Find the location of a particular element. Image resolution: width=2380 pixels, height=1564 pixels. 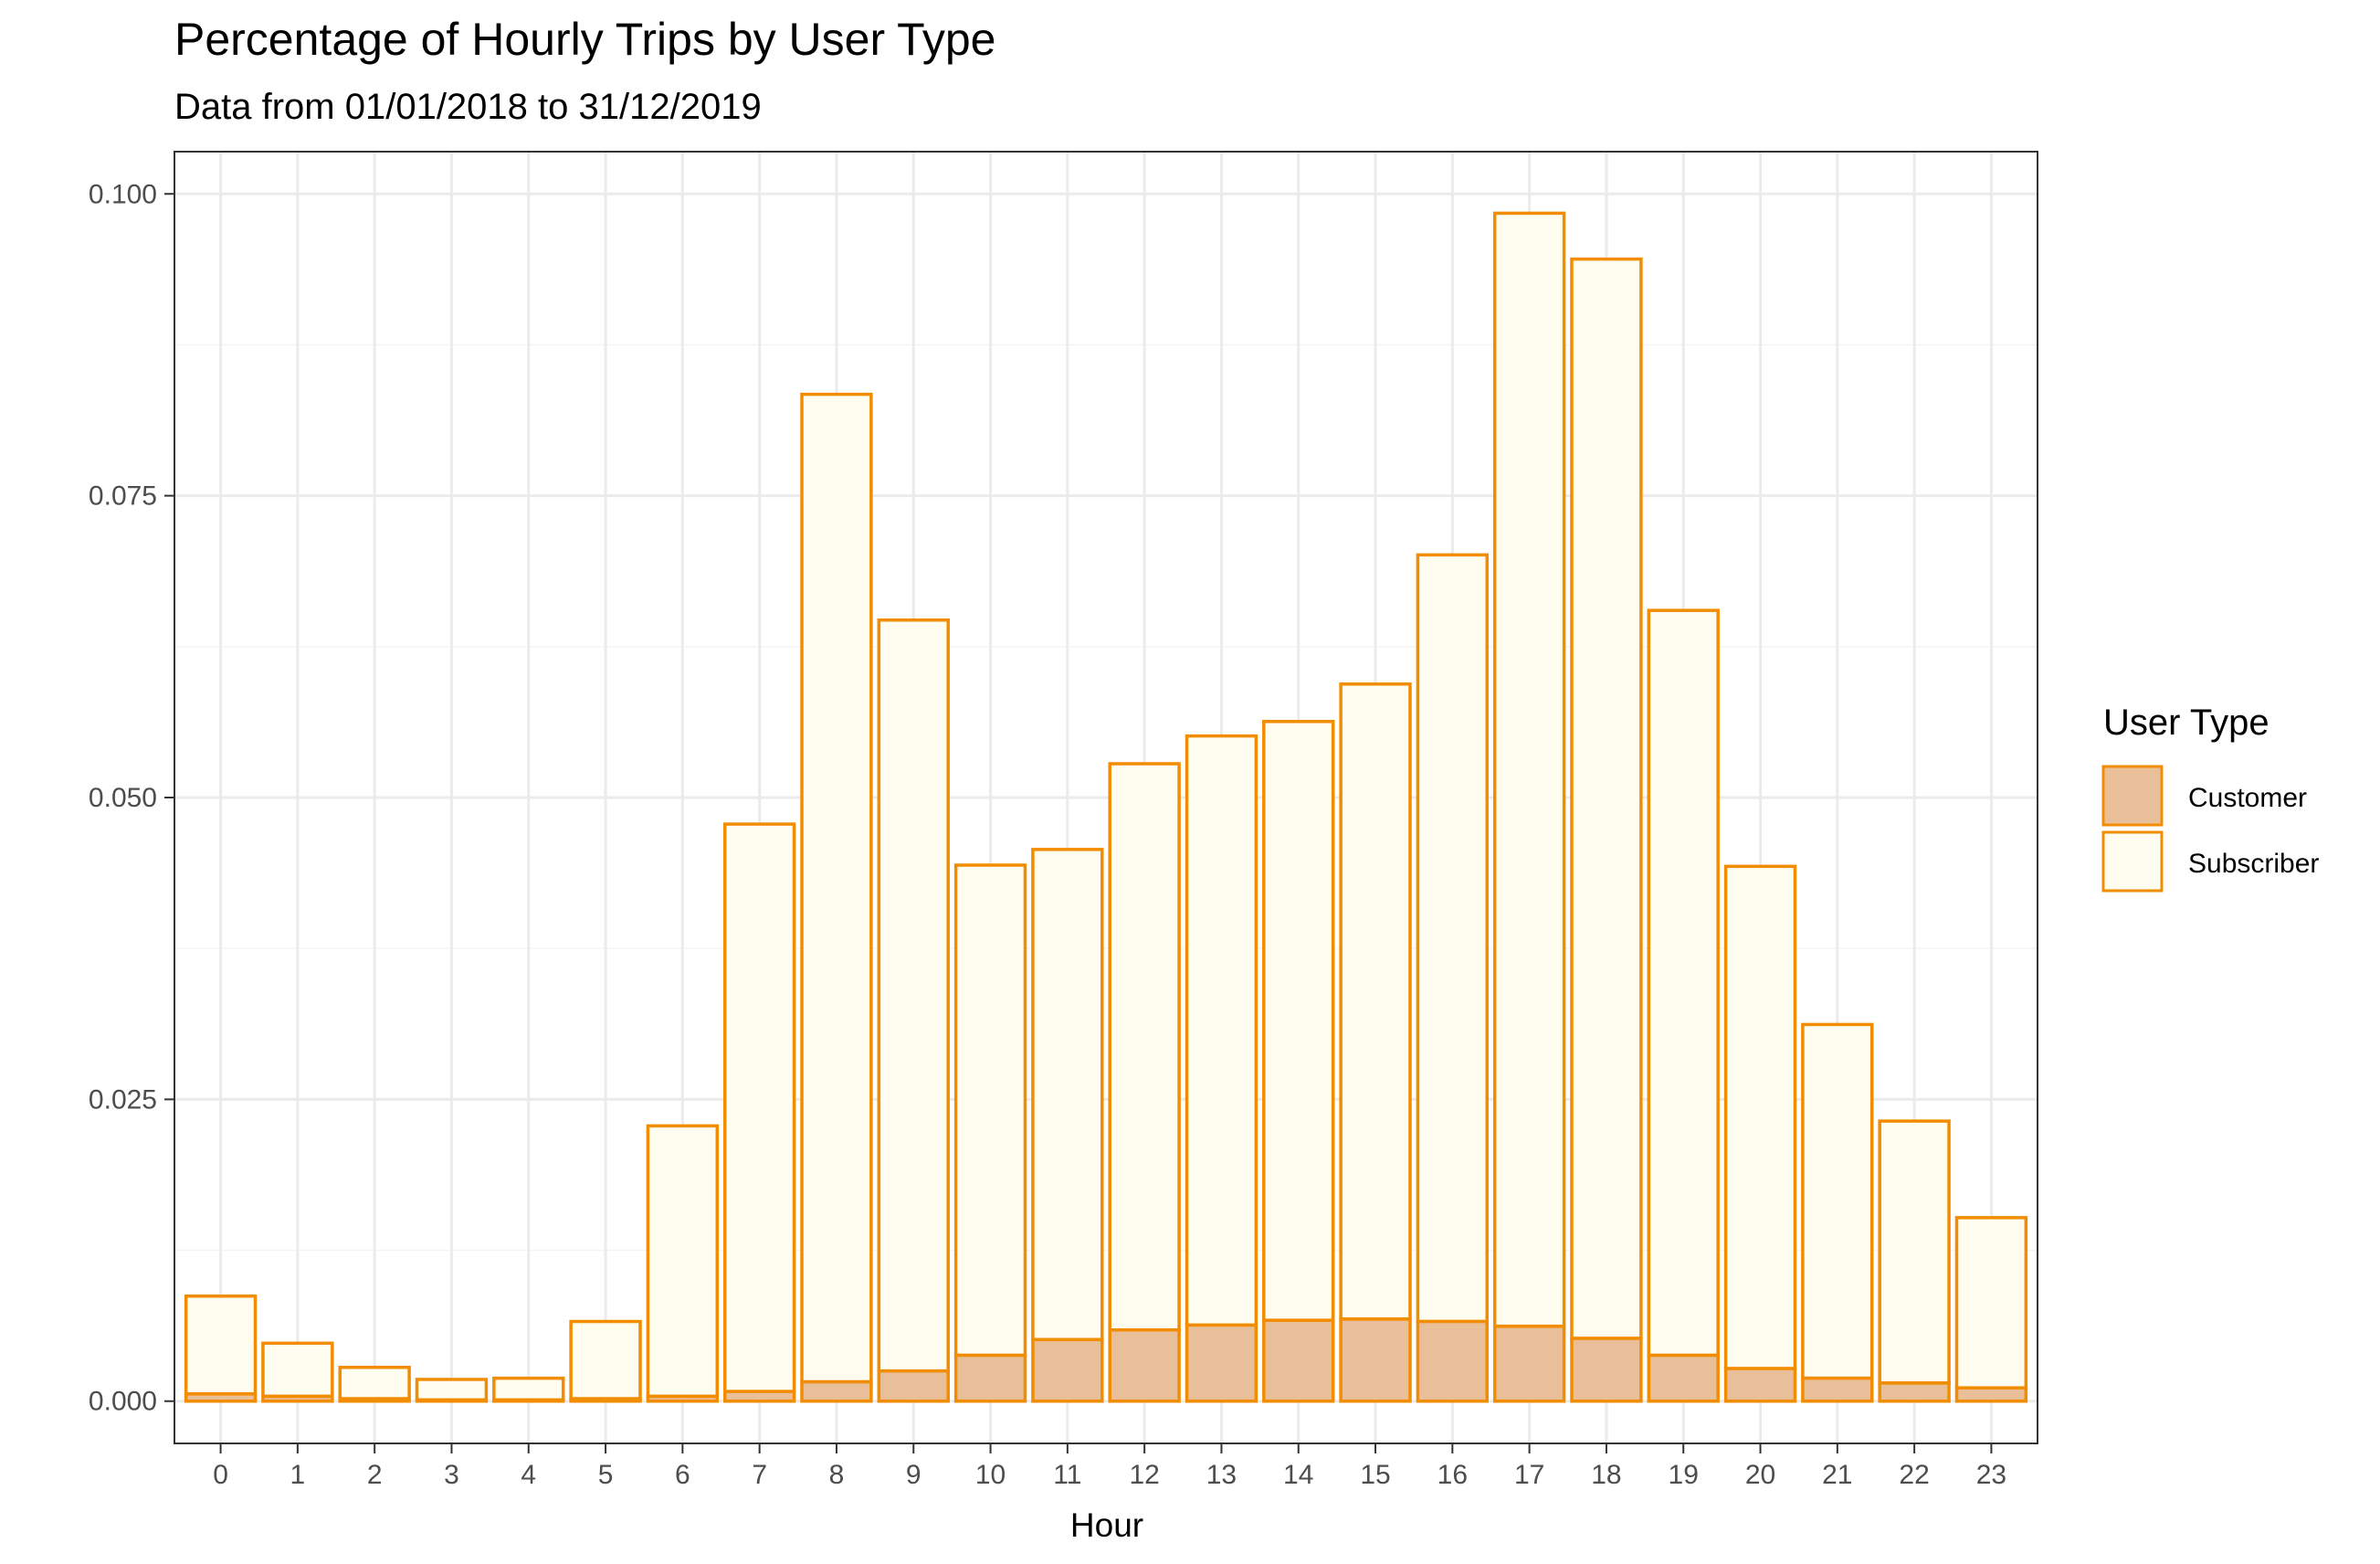

y-tick-label: 0.100 is located at coordinates (123, 194).